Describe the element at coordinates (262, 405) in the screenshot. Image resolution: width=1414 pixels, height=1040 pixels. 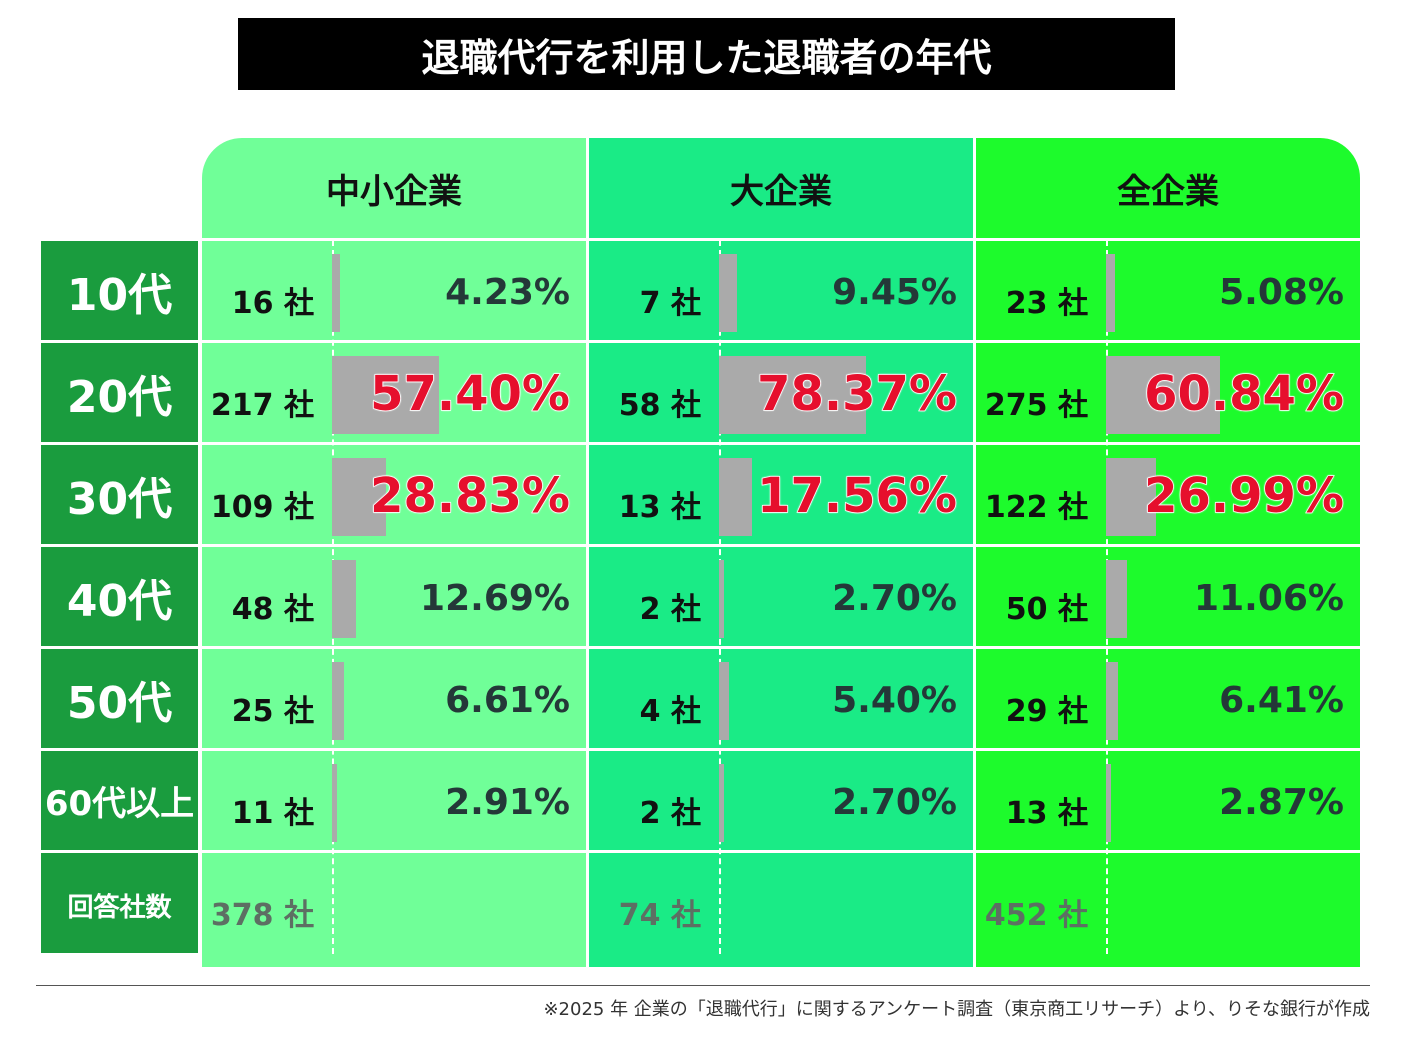
I see `count: 217 社` at that location.